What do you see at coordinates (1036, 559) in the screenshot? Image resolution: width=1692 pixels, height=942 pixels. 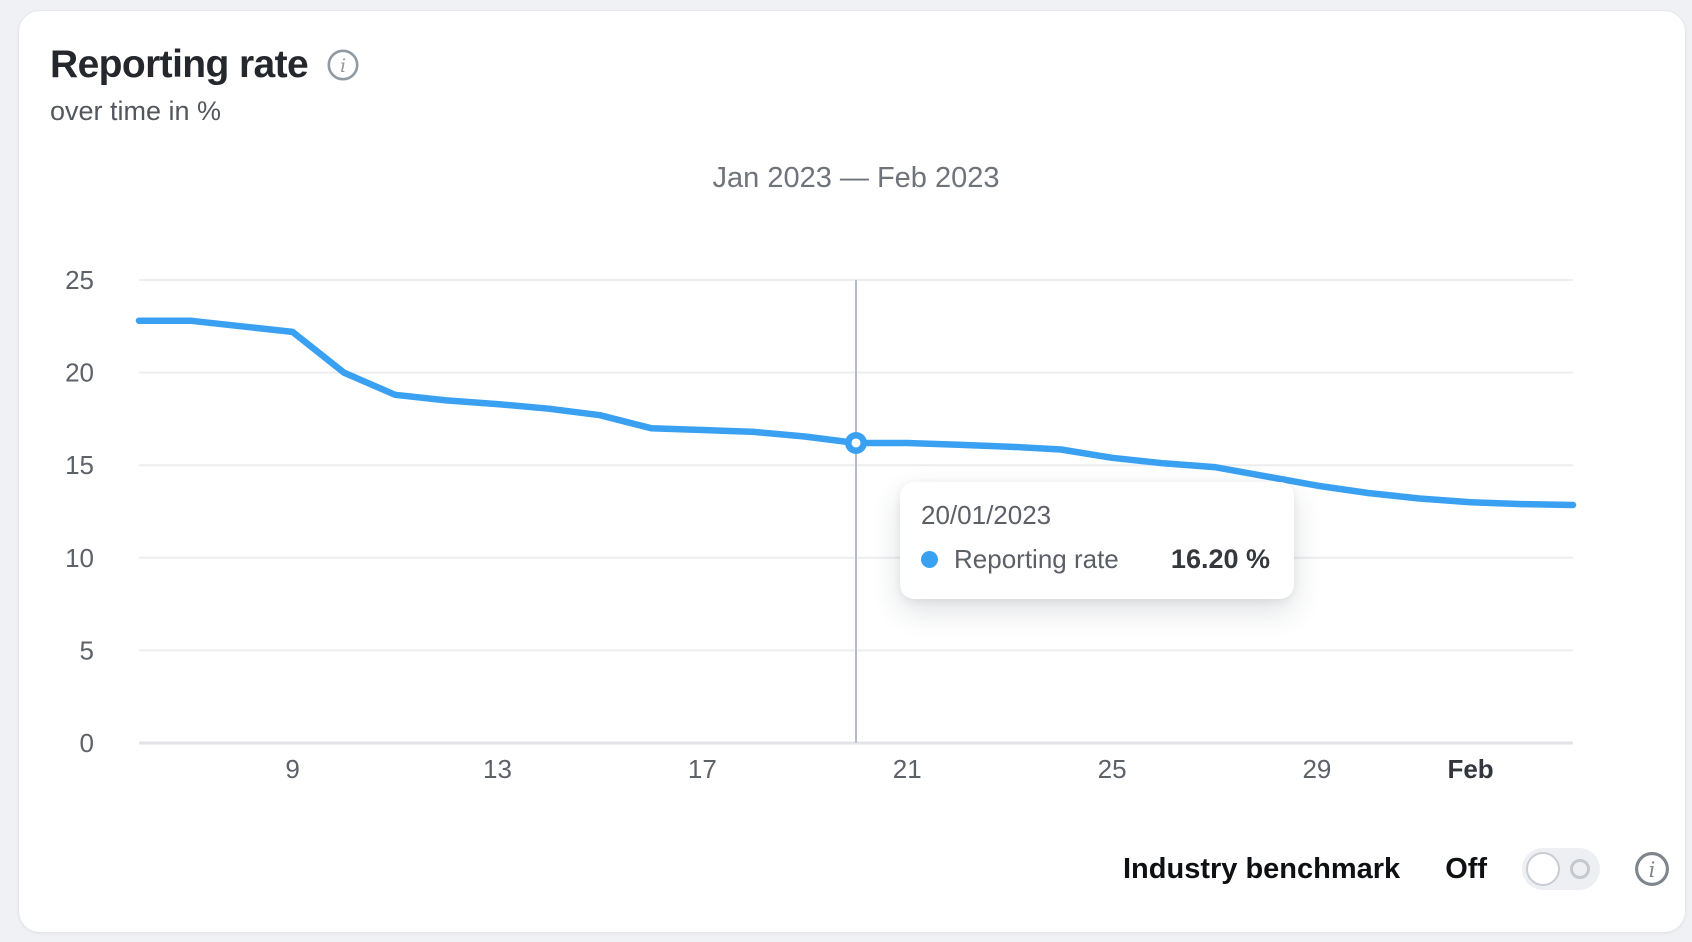 I see `tooltip-series-label: Reporting rate` at bounding box center [1036, 559].